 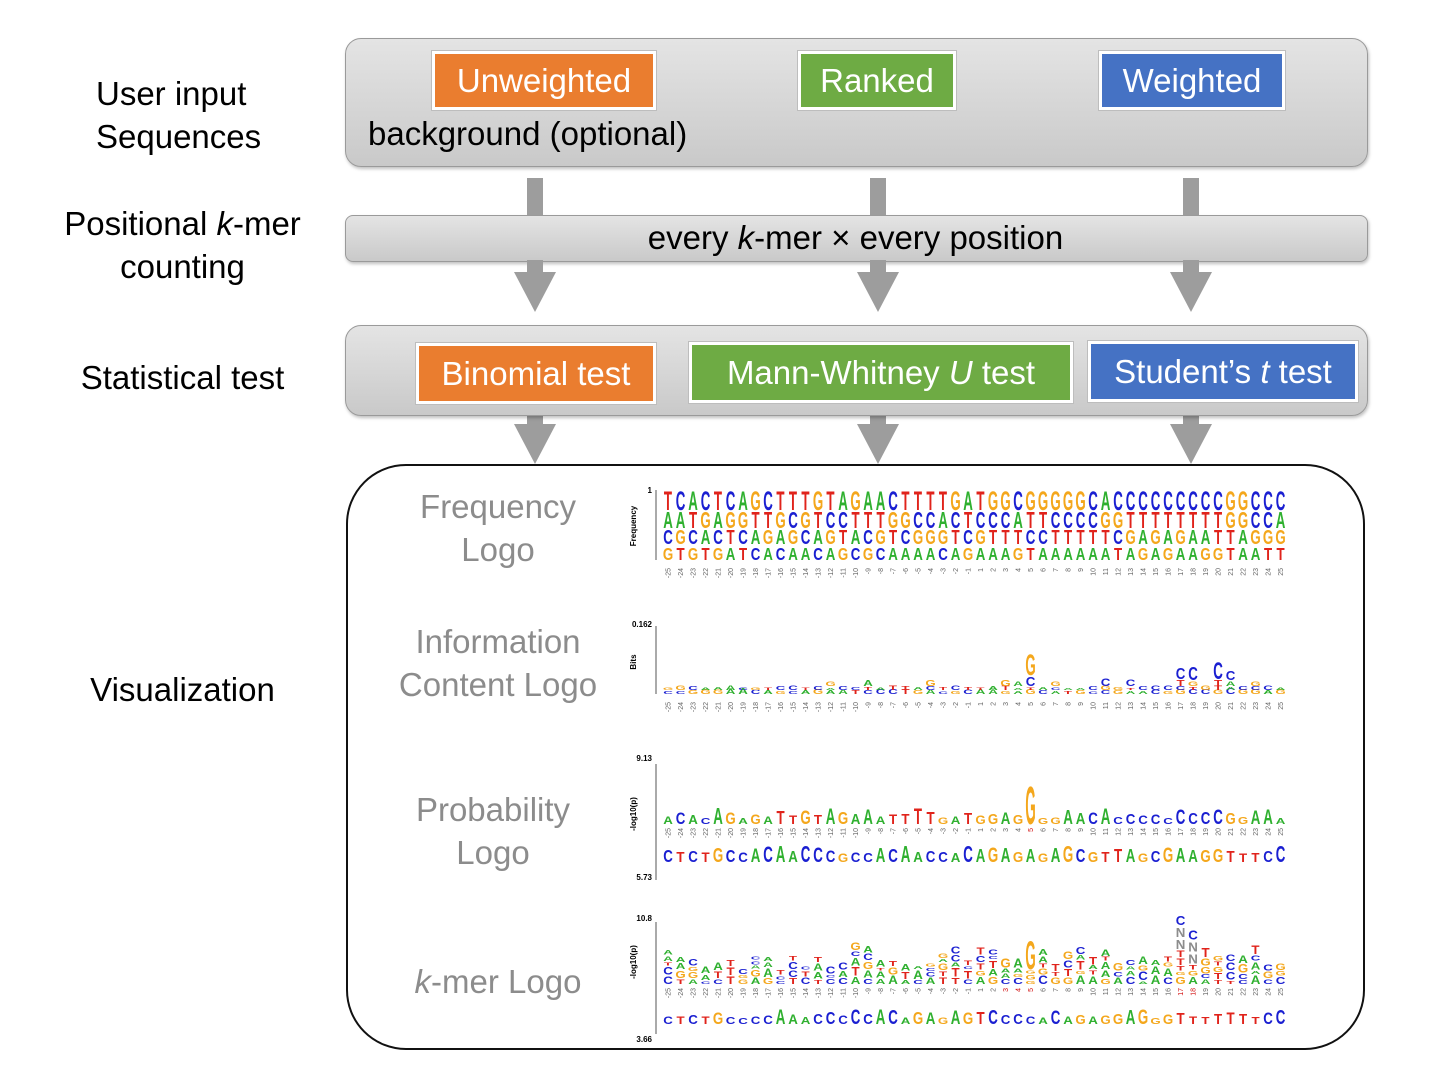 I want to click on position-tick-label: -17, so click(x=769, y=573).